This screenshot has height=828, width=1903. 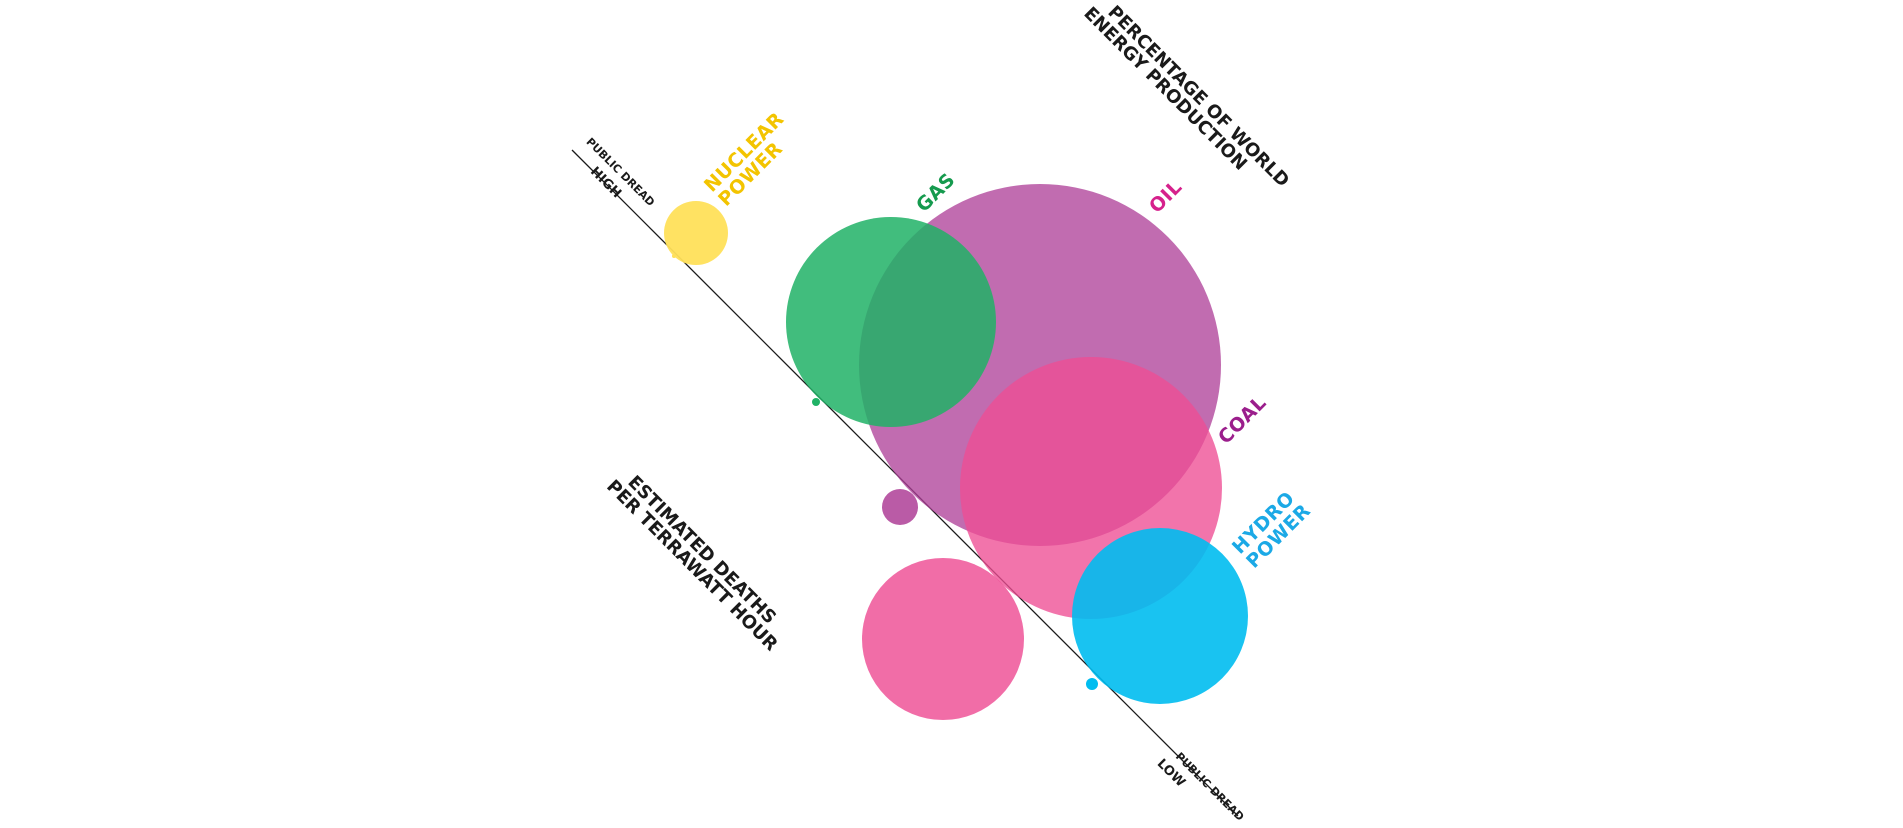 I want to click on nuclear-production-circle, so click(x=696, y=233).